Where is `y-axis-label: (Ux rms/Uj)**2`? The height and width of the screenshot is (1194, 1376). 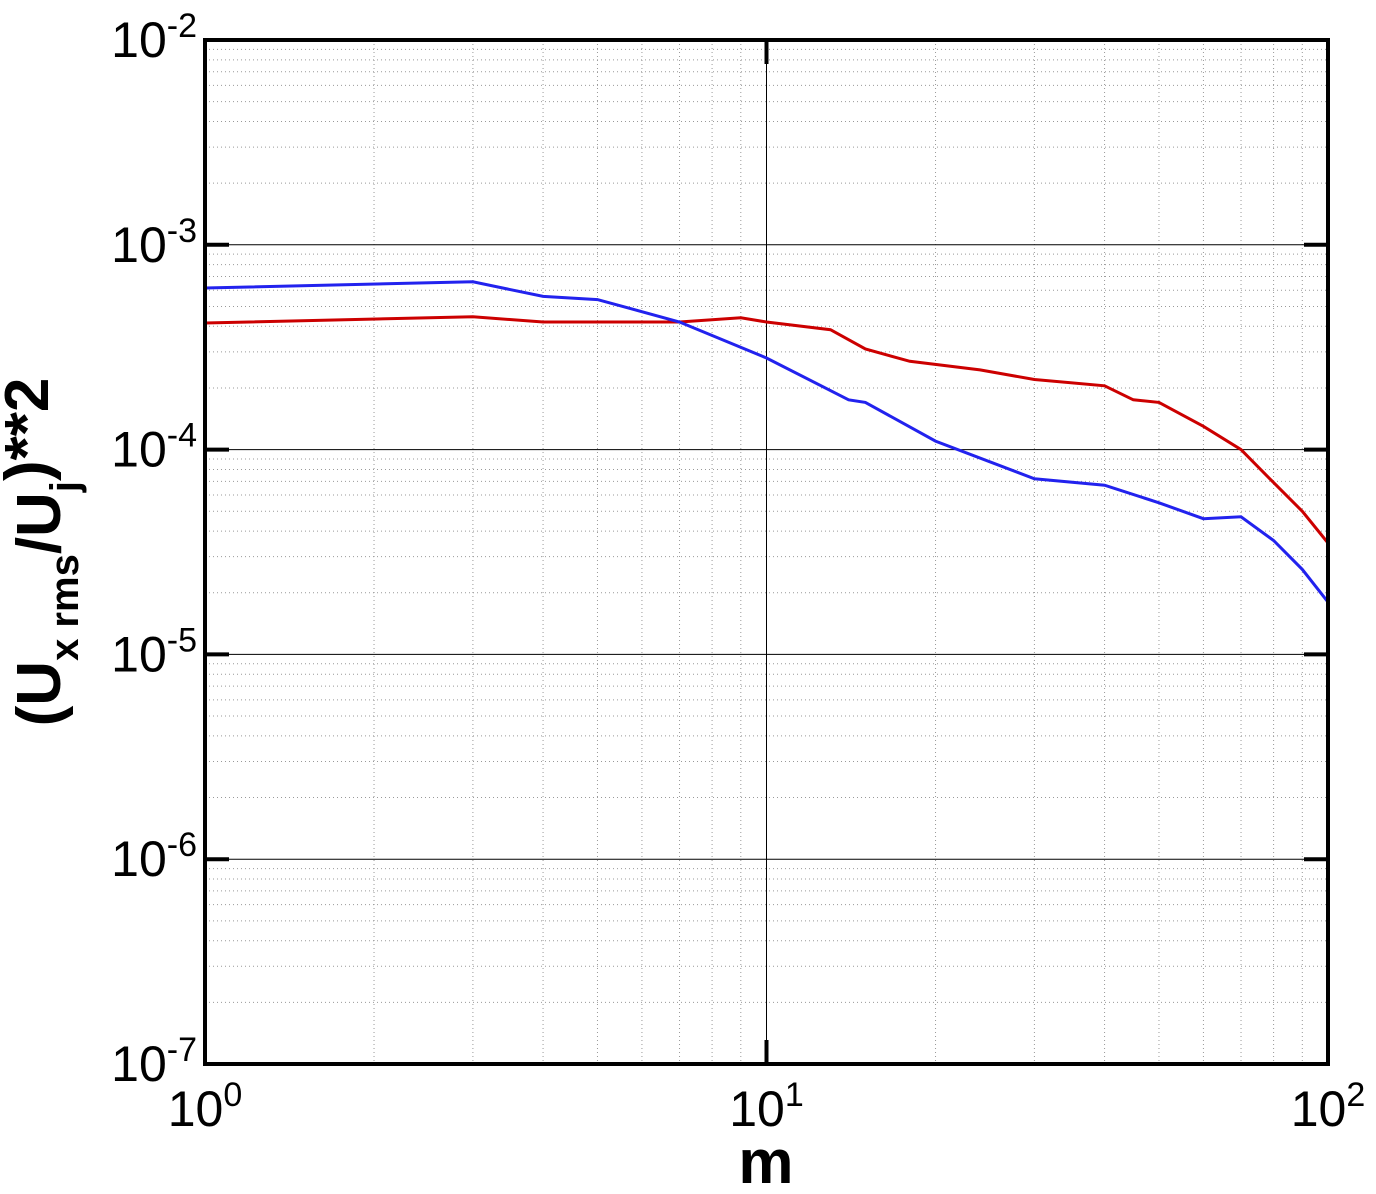 y-axis-label: (Ux rms/Uj)**2 is located at coordinates (43, 552).